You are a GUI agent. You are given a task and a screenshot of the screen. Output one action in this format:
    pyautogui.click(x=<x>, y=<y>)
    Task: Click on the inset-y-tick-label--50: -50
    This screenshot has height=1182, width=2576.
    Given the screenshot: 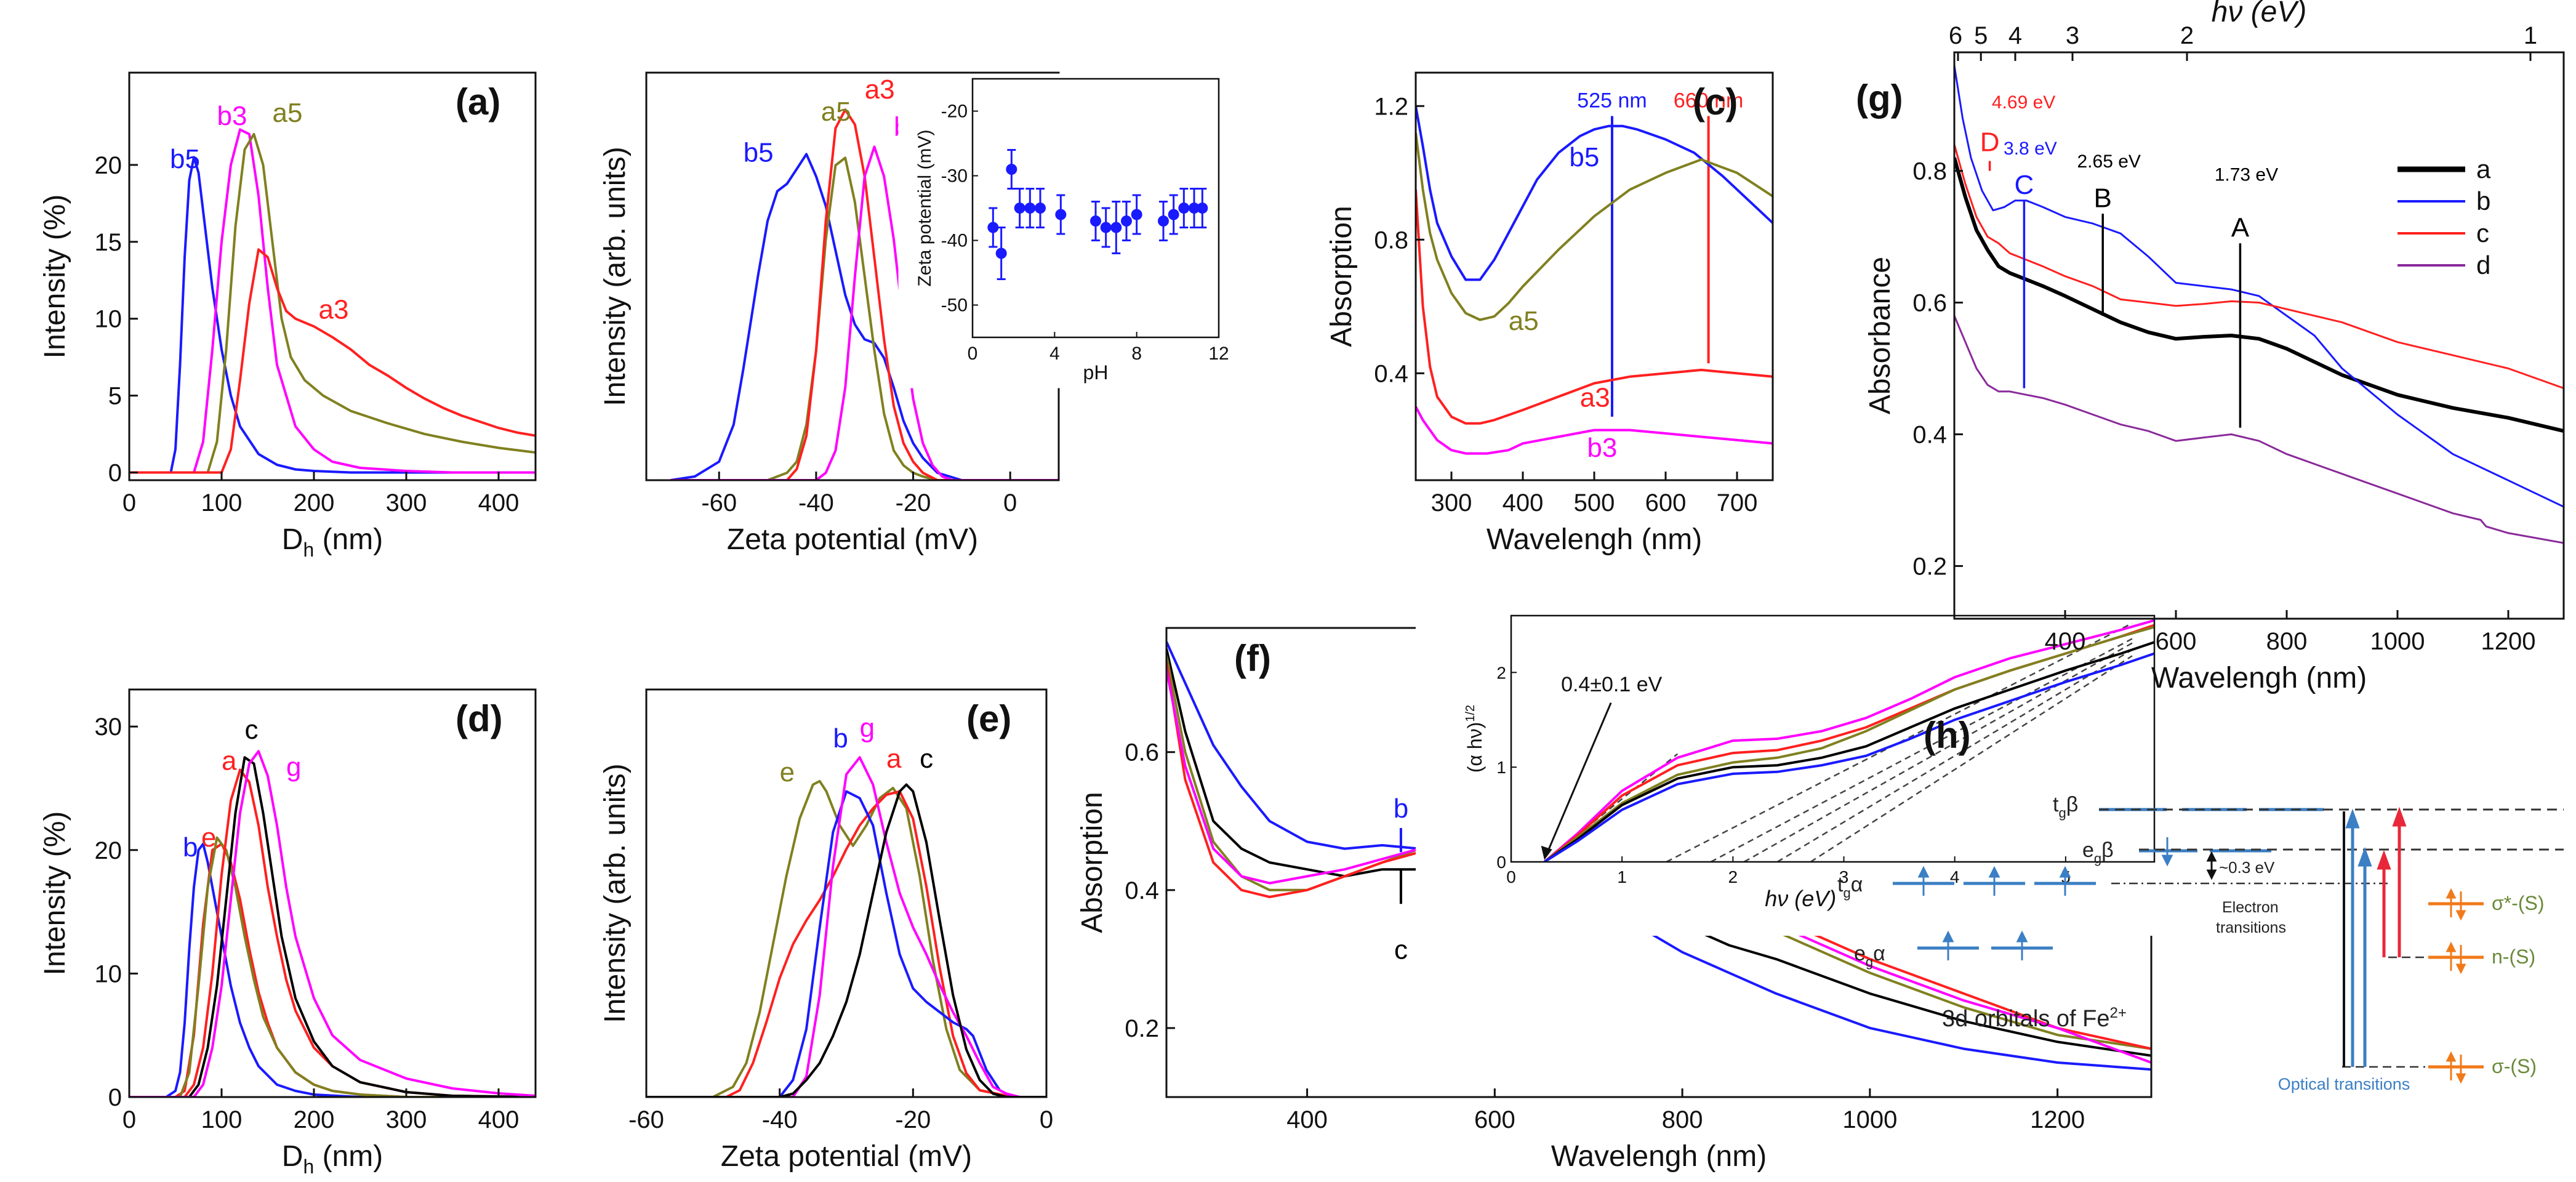 What is the action you would take?
    pyautogui.click(x=954, y=306)
    